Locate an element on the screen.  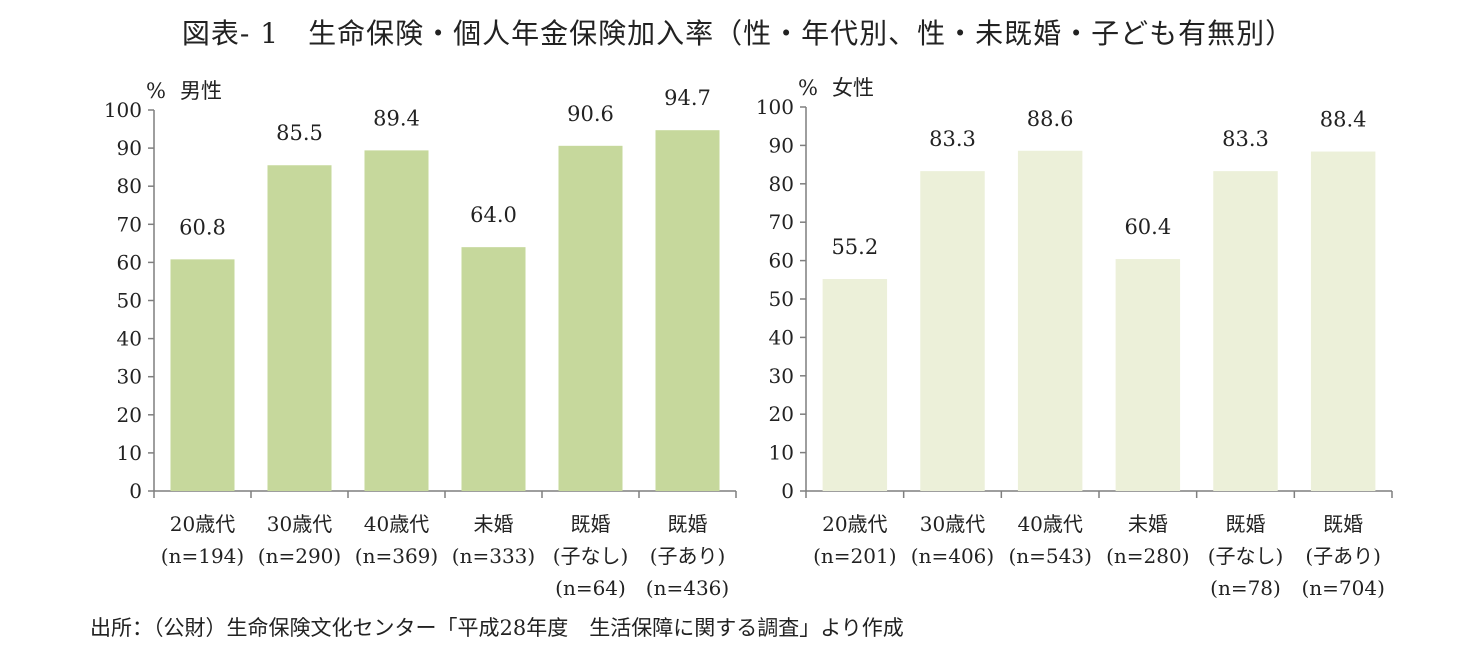
female-category-label: 30歳代 is located at coordinates (952, 524).